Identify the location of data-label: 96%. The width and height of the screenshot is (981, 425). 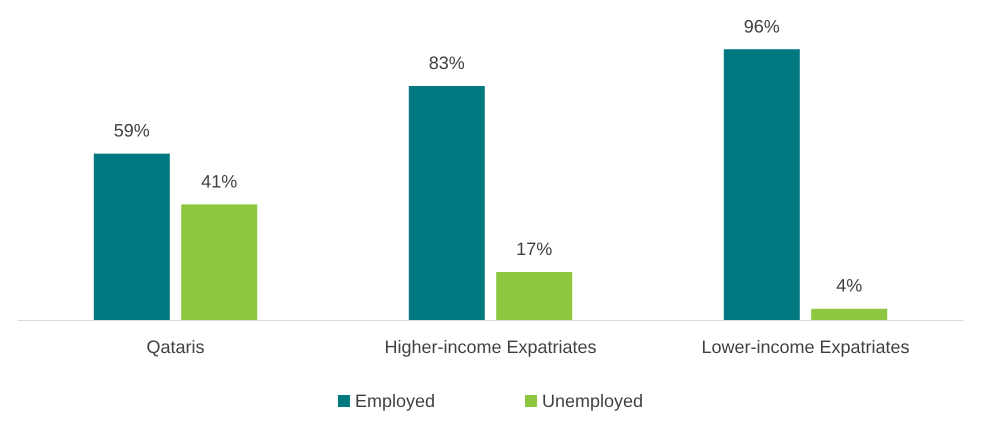
(762, 26).